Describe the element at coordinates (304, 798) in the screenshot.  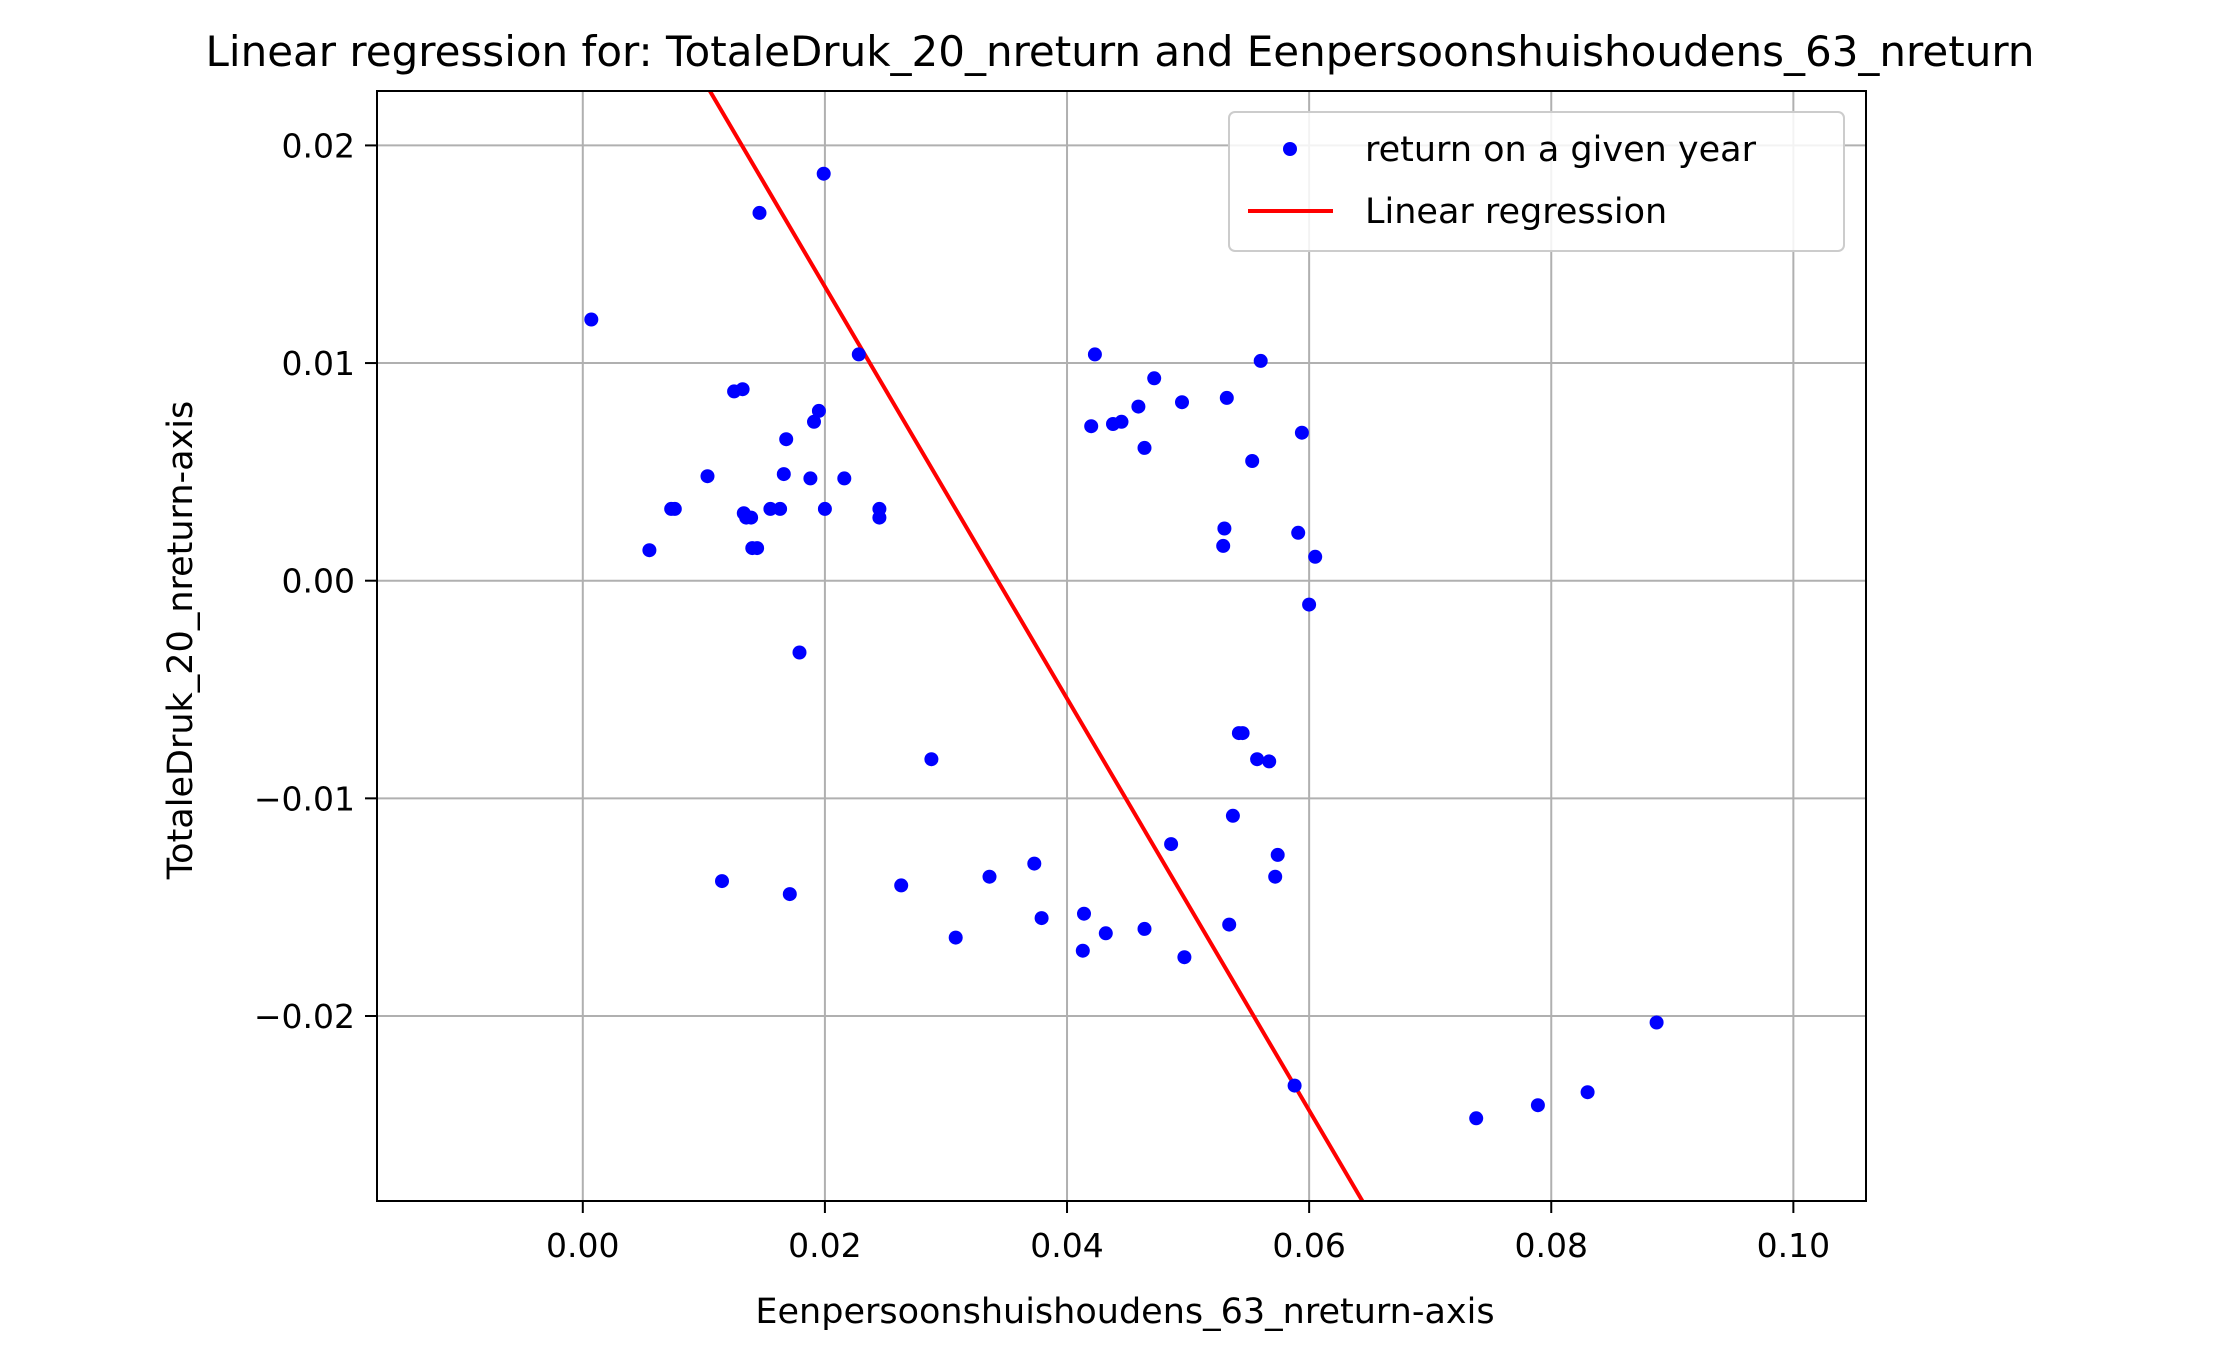
I see `y-tick-label: −0.01` at that location.